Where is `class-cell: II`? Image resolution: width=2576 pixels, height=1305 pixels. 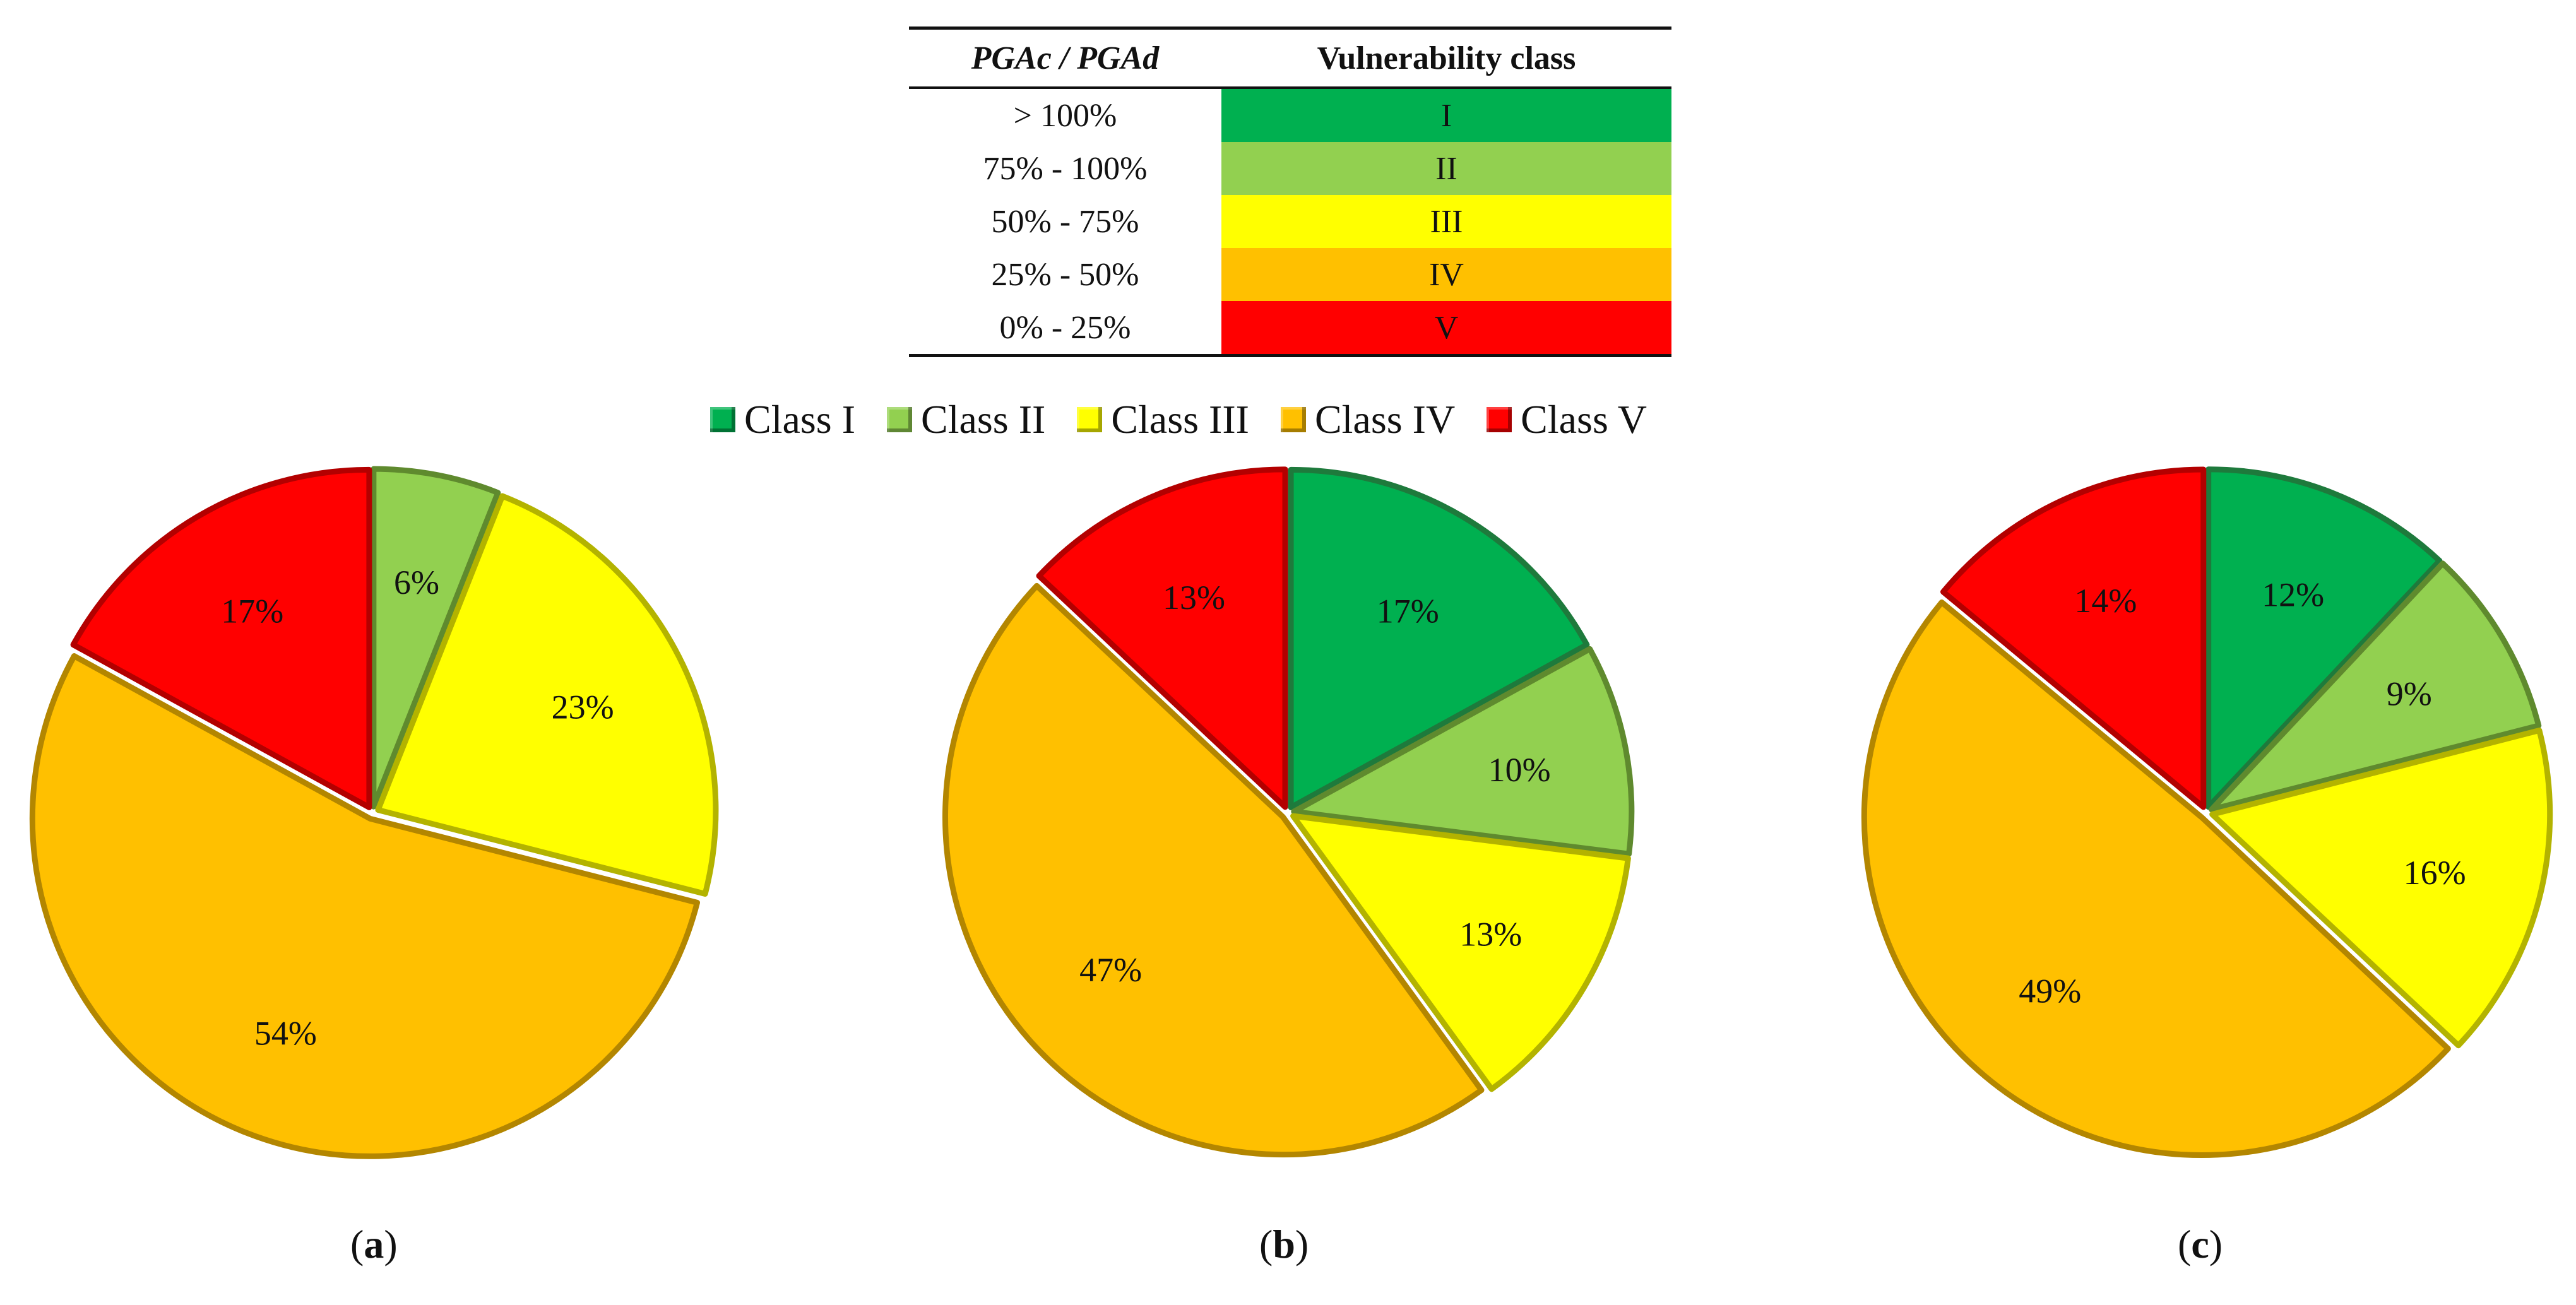 class-cell: II is located at coordinates (1446, 168).